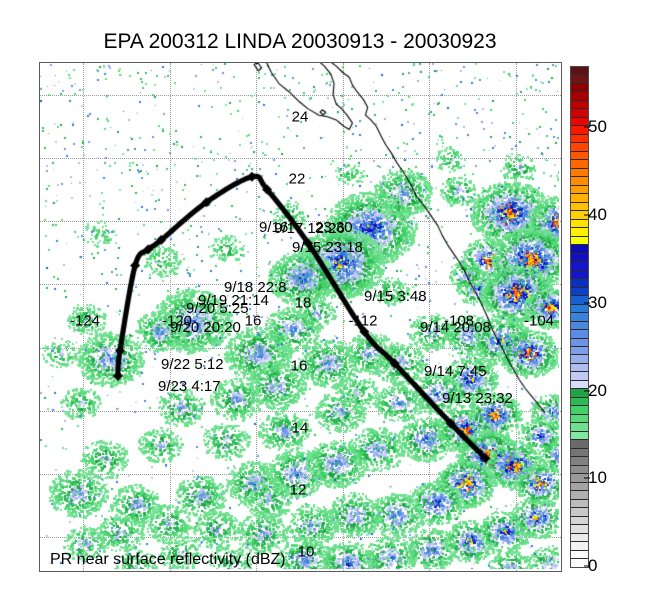 The height and width of the screenshot is (590, 667). I want to click on track-time-label: 9/19 21:14, so click(233, 300).